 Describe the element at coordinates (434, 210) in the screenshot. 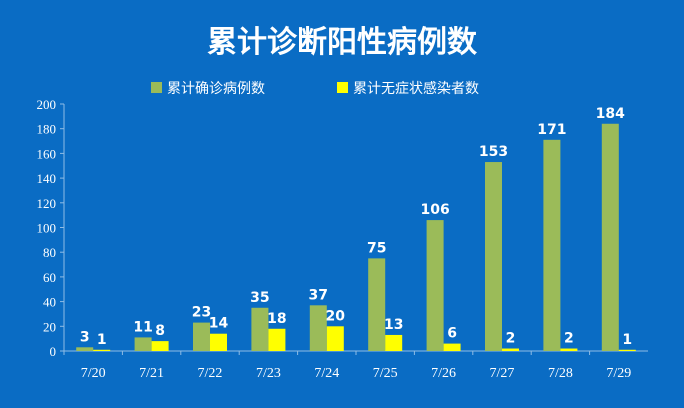

I see `data-label-confirmed: 106` at that location.